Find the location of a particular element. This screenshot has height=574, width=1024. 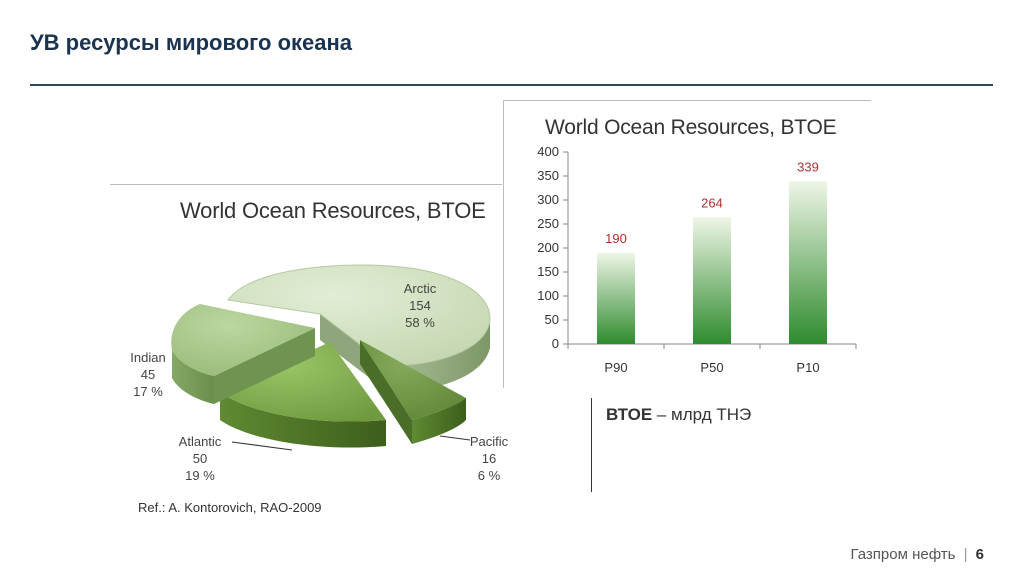

pie-label-pacific-percent: 6 % is located at coordinates (489, 475).